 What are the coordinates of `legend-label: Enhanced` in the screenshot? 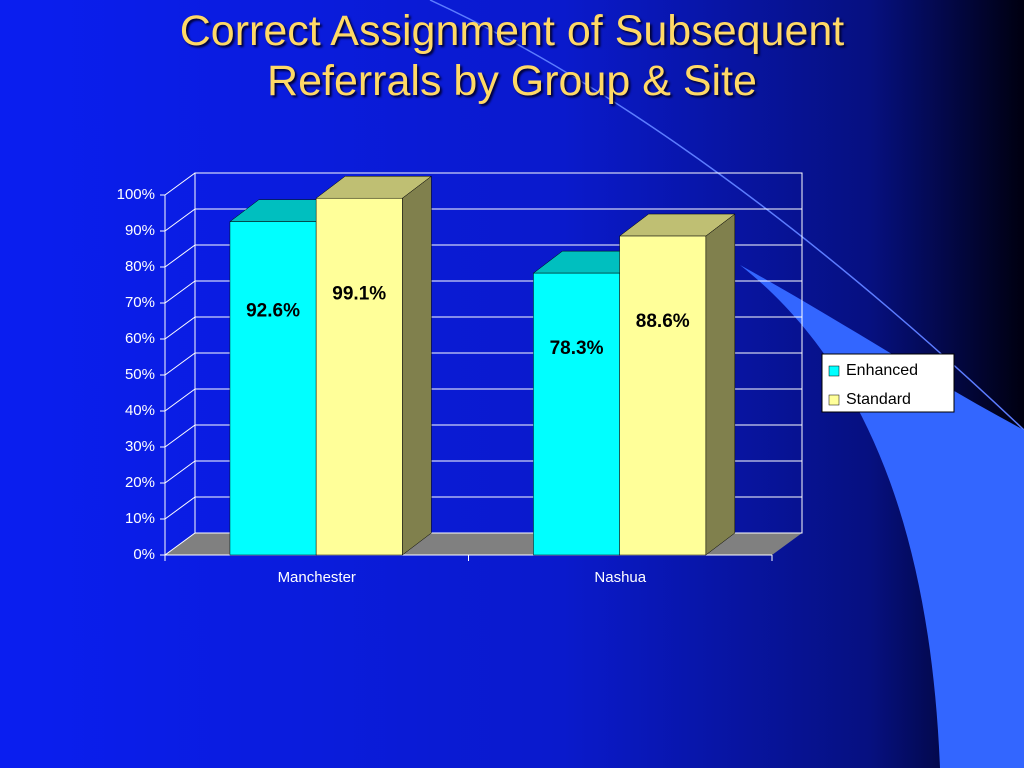 It's located at (882, 370).